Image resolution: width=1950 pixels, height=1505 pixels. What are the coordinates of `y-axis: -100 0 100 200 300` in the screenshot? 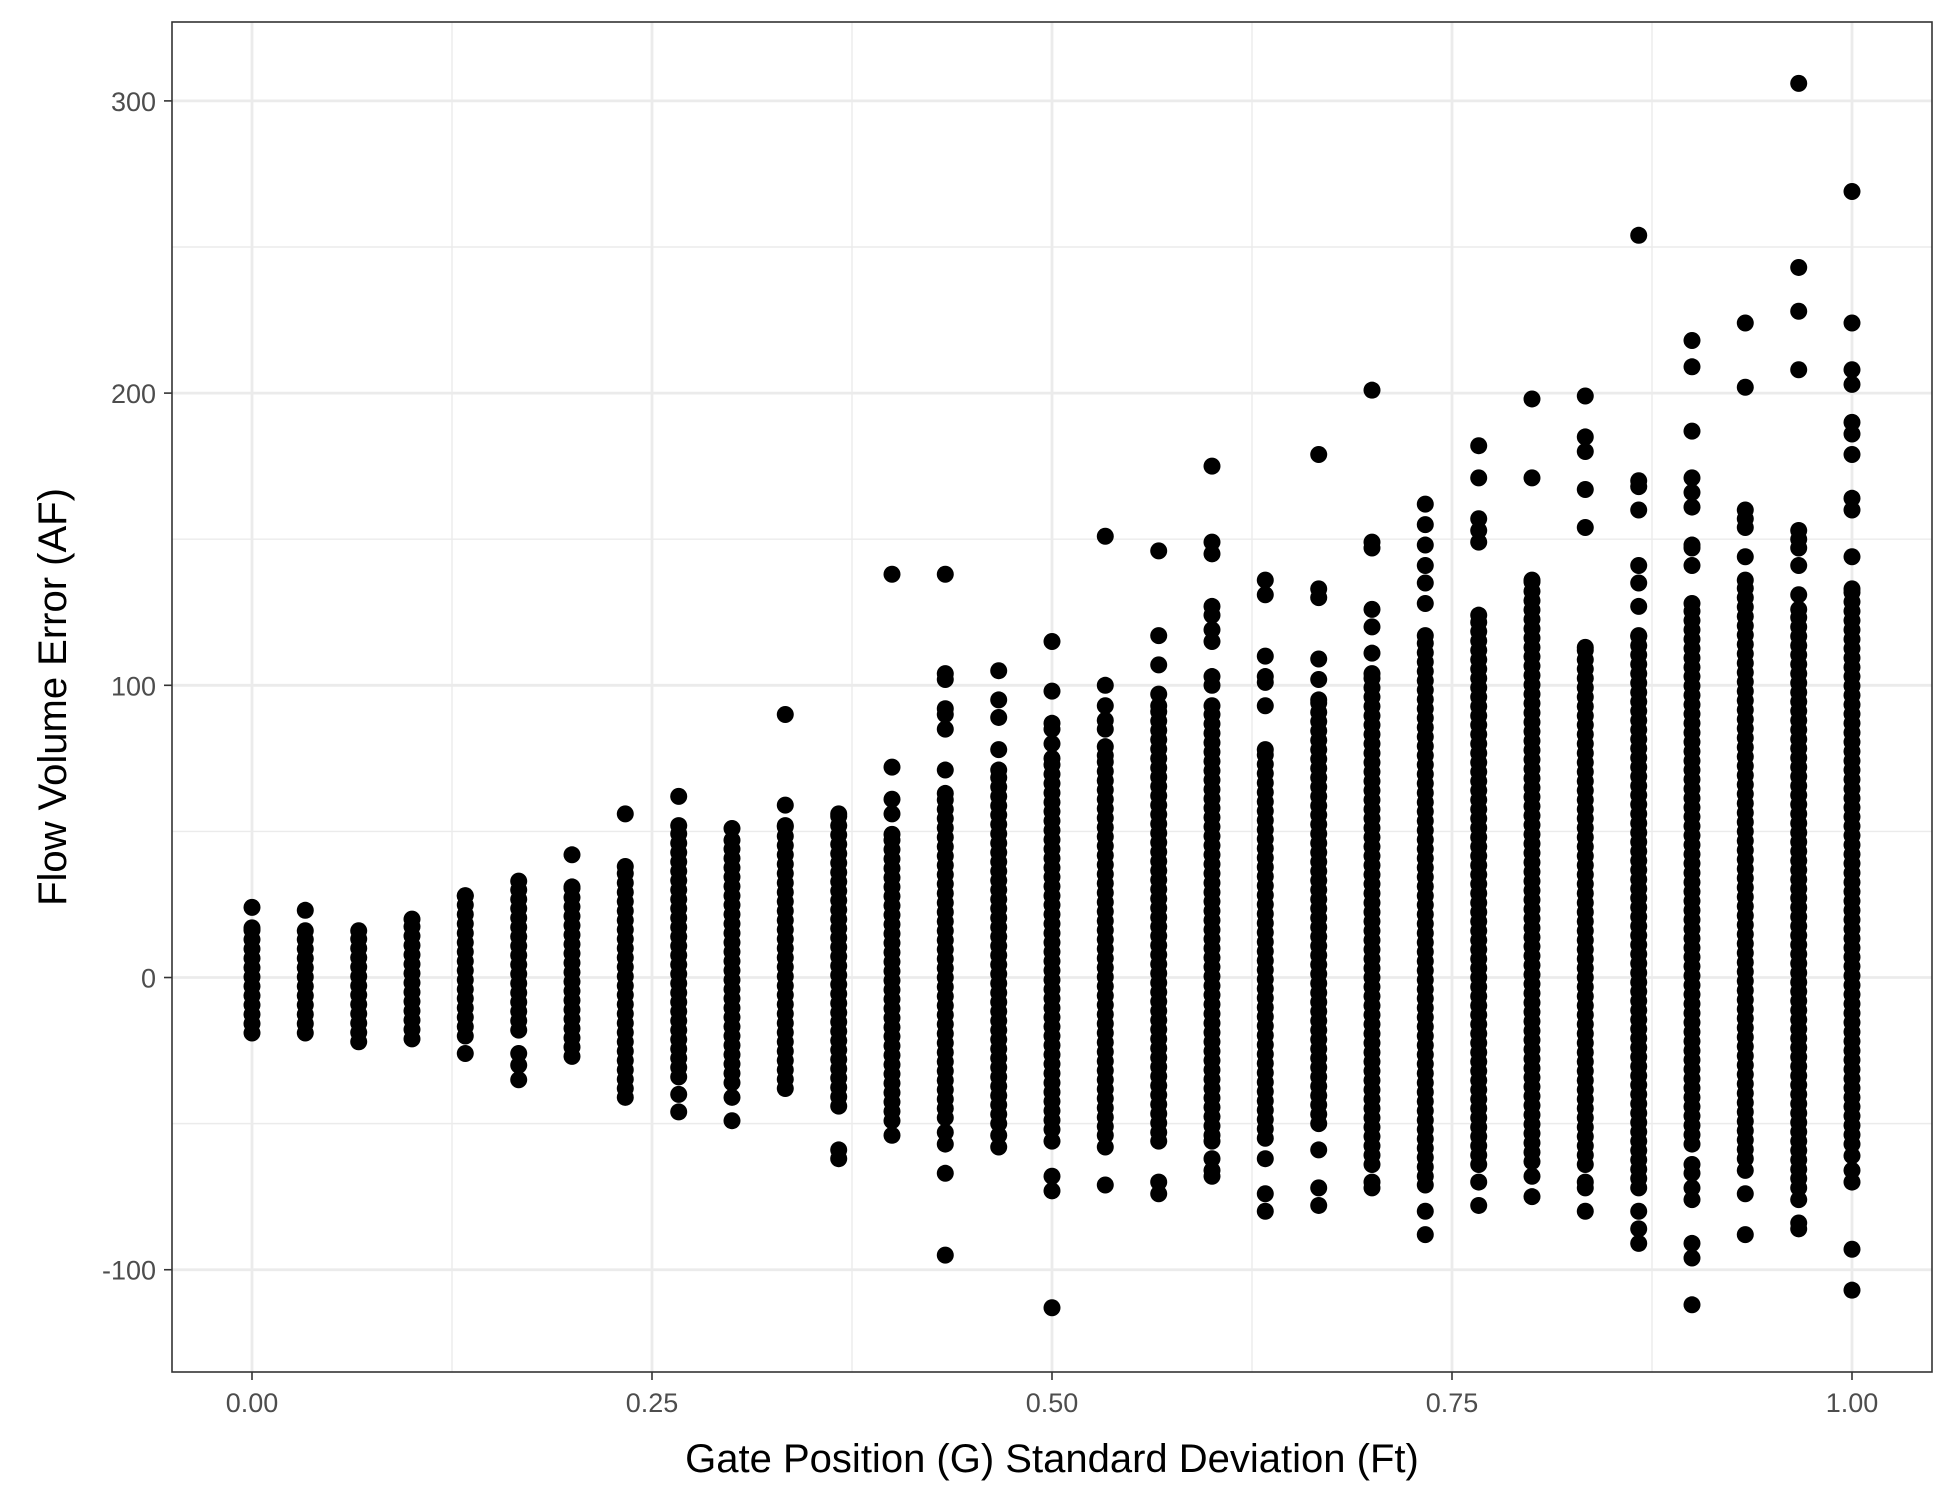 It's located at (137, 686).